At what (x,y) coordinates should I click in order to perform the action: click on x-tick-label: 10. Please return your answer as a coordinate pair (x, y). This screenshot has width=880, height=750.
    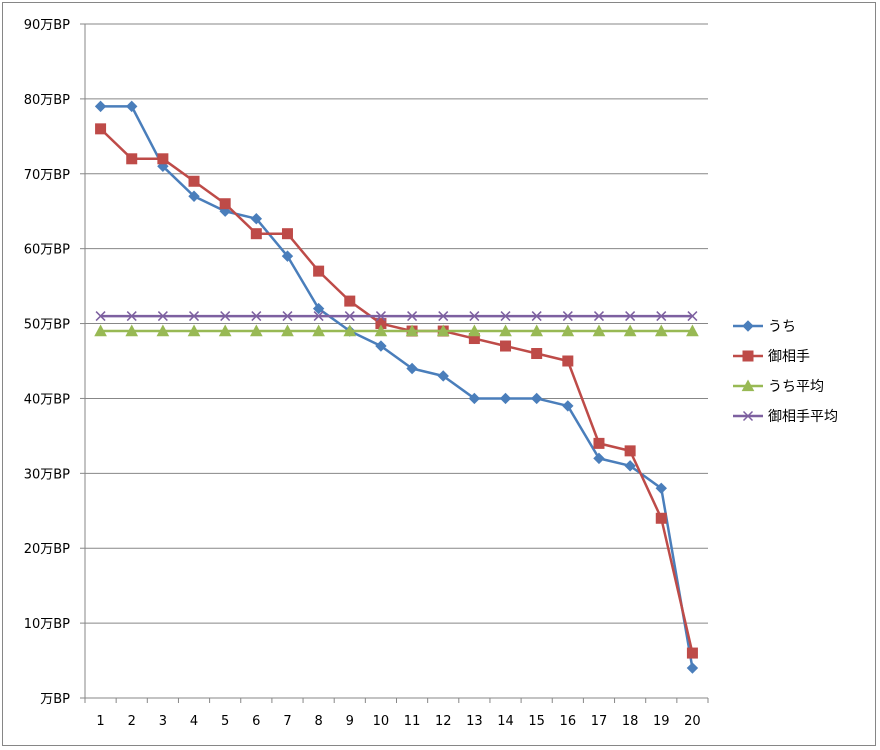
    Looking at the image, I should click on (381, 721).